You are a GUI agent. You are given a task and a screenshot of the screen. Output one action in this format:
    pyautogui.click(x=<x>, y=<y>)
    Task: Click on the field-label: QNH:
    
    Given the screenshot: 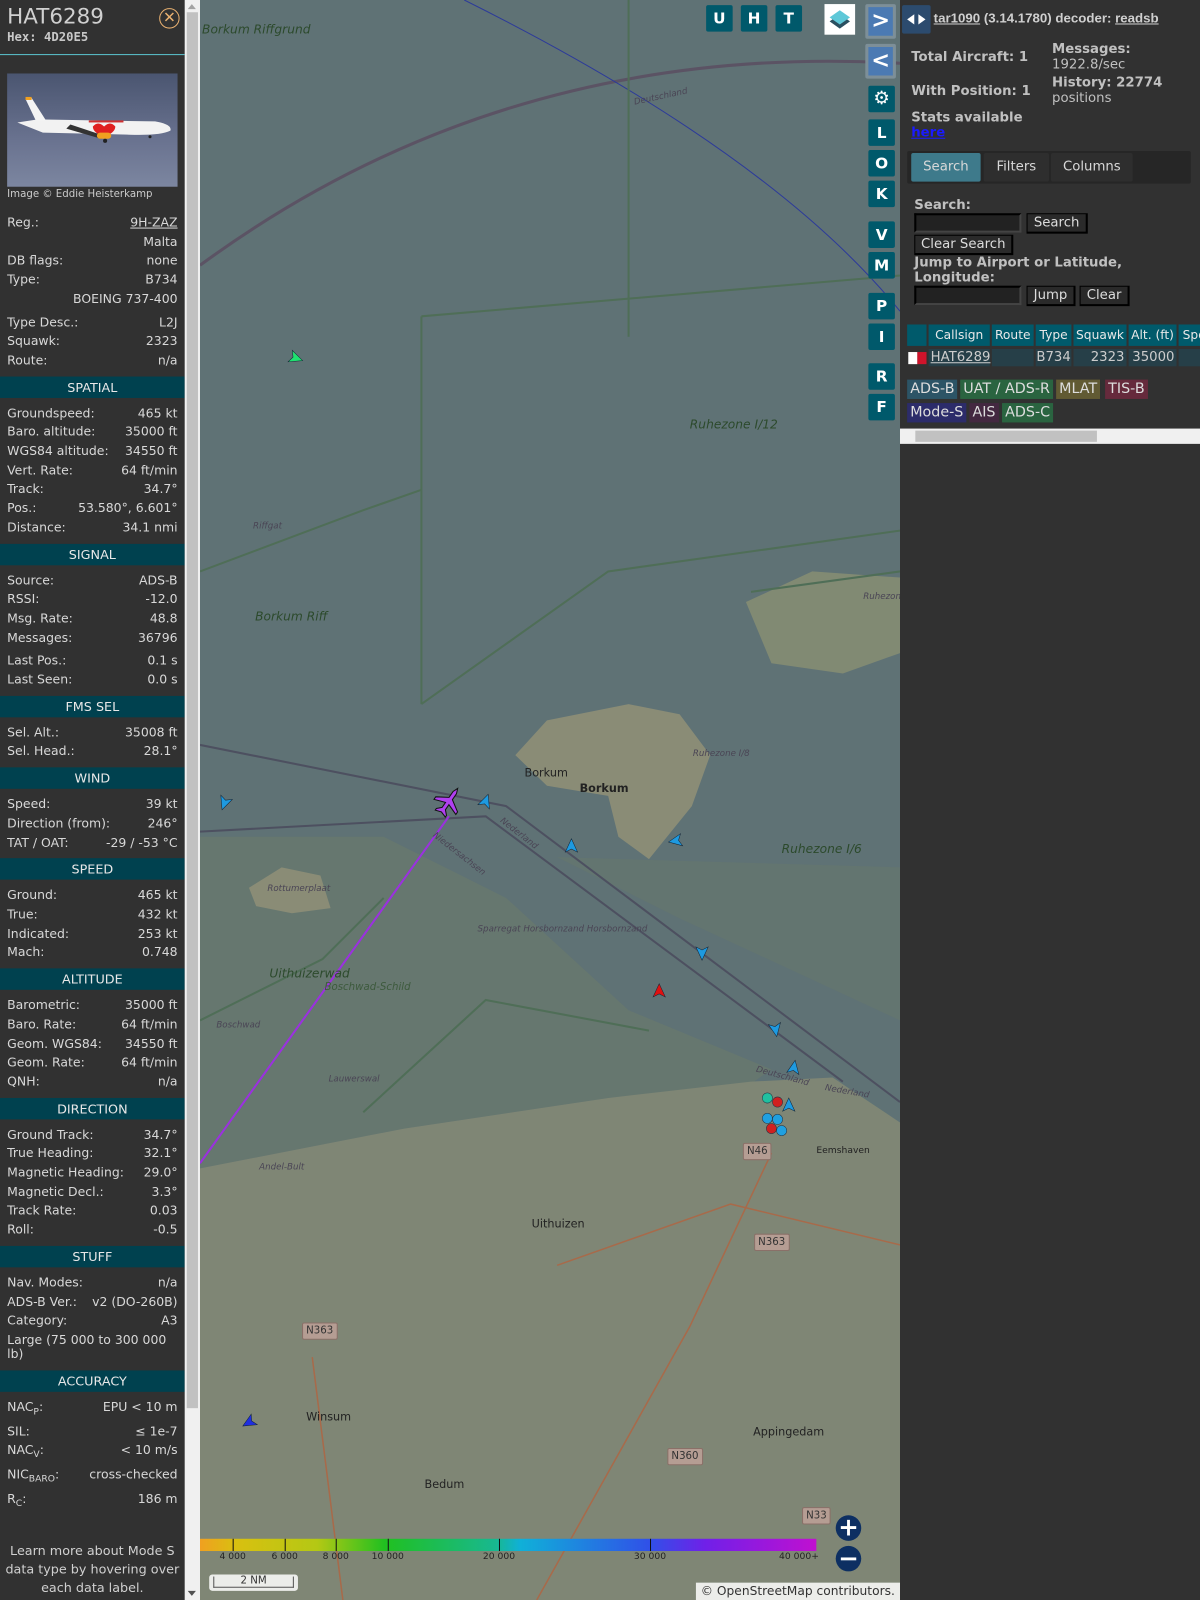 What is the action you would take?
    pyautogui.click(x=23, y=1081)
    